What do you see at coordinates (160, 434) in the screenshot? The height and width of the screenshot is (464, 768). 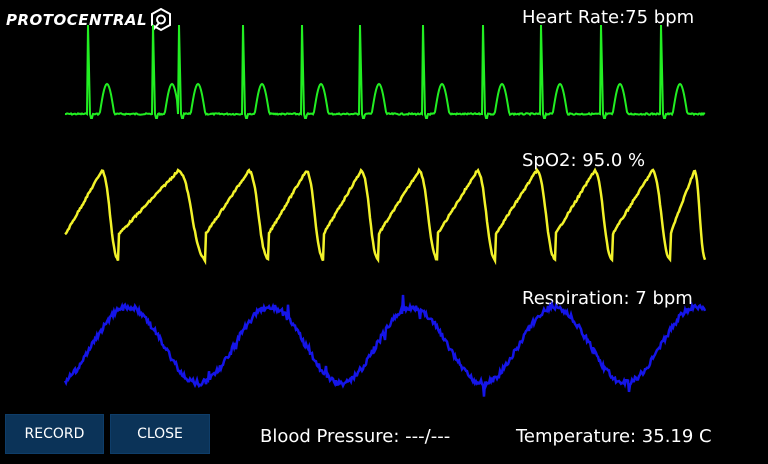 I see `close-button: CLOSE` at bounding box center [160, 434].